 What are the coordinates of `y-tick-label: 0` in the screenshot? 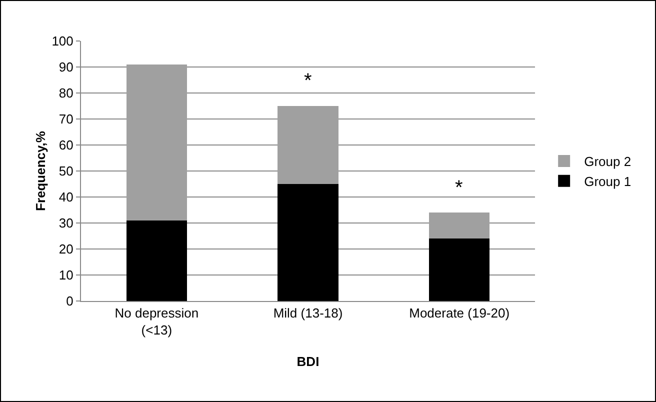 It's located at (70, 301).